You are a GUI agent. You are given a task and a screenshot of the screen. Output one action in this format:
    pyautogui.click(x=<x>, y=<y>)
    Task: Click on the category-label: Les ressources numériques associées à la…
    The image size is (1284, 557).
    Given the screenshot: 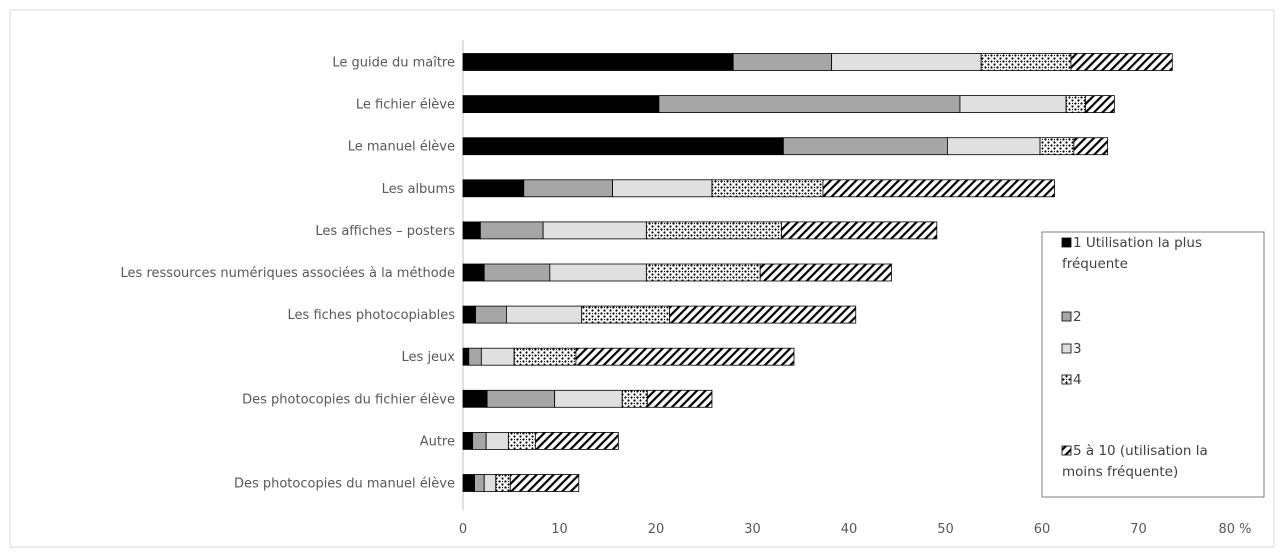 What is the action you would take?
    pyautogui.click(x=288, y=273)
    